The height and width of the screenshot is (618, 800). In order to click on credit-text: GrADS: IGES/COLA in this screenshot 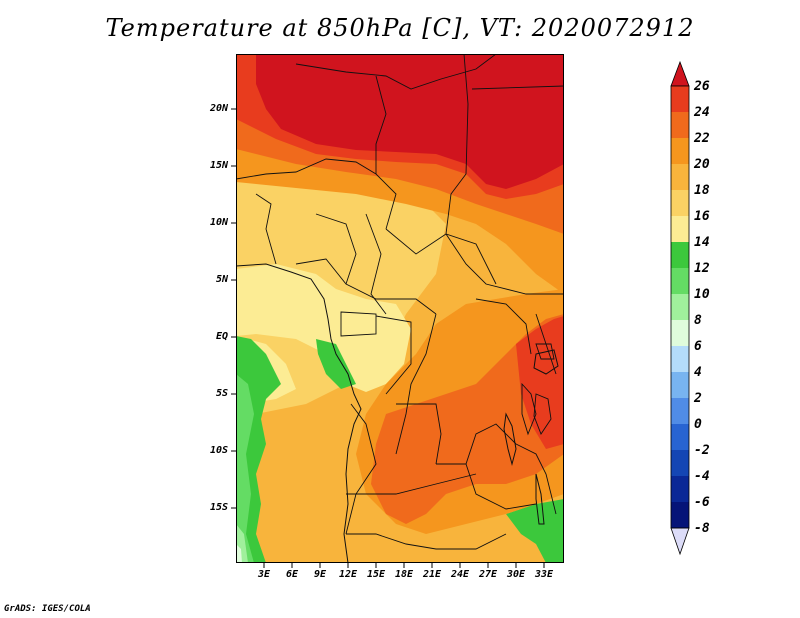, I will do `click(47, 609)`.